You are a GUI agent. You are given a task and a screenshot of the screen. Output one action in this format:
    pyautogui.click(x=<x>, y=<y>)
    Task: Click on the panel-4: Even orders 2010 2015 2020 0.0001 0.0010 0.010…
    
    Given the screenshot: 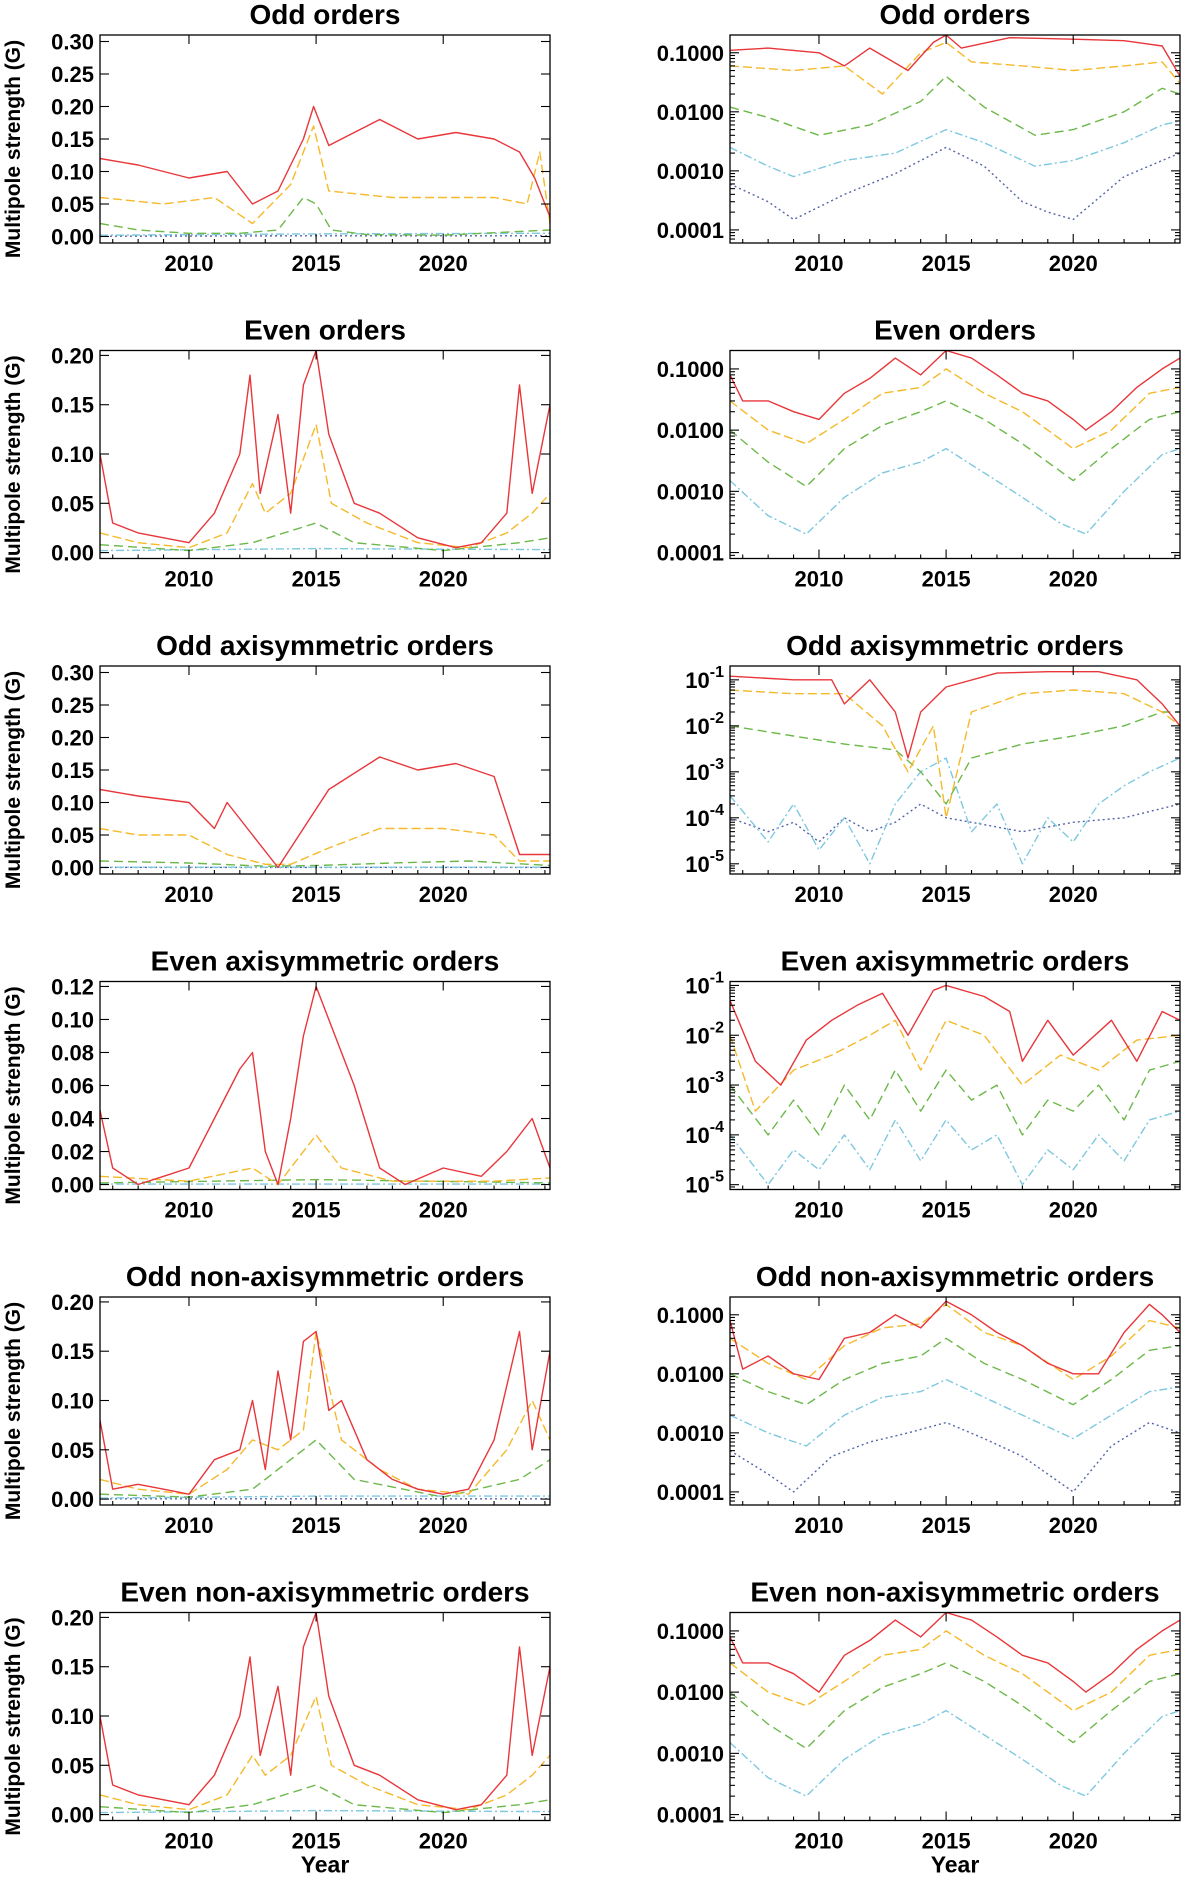 What is the action you would take?
    pyautogui.click(x=919, y=453)
    